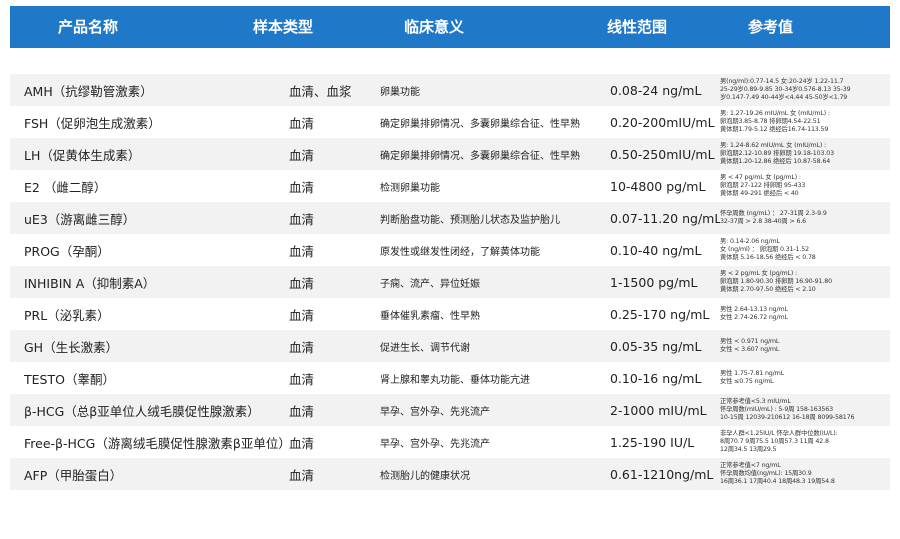 This screenshot has width=900, height=539. I want to click on linear-range: 0.25-170 ng/mL, so click(660, 314).